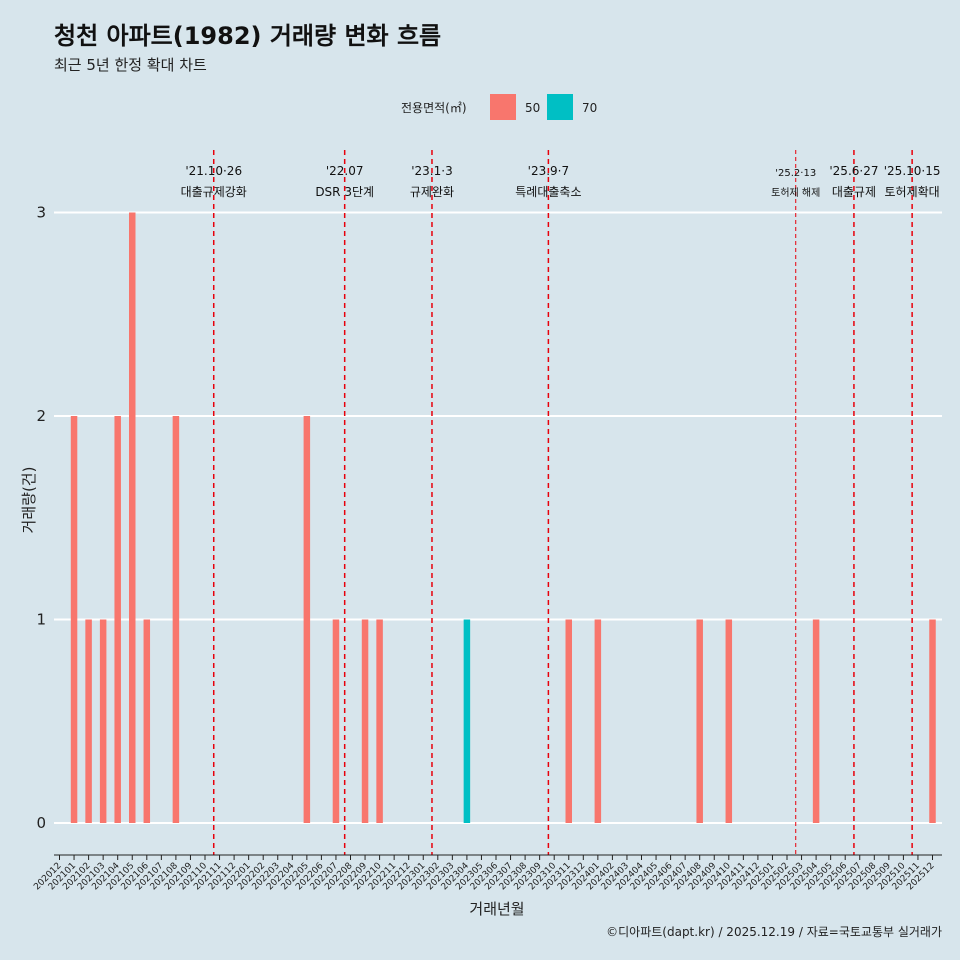  I want to click on legend: 전용면적(㎡) 50 70, so click(499, 107).